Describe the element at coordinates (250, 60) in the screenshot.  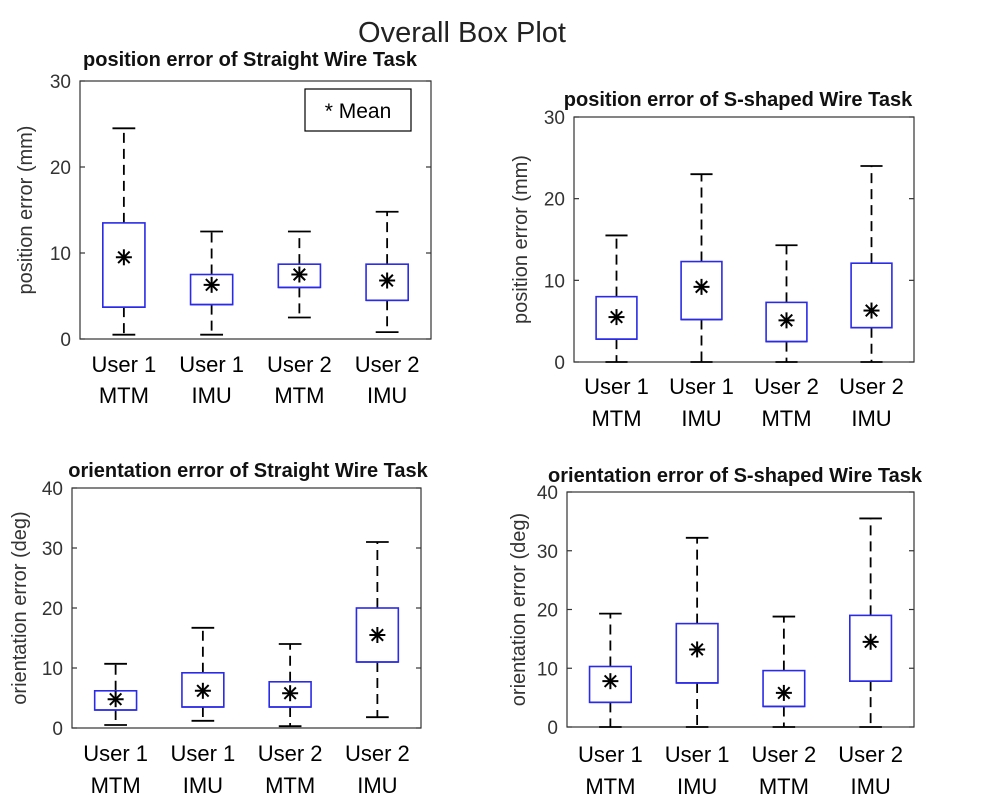
I see `panel-title: position error of Straight Wire Task` at that location.